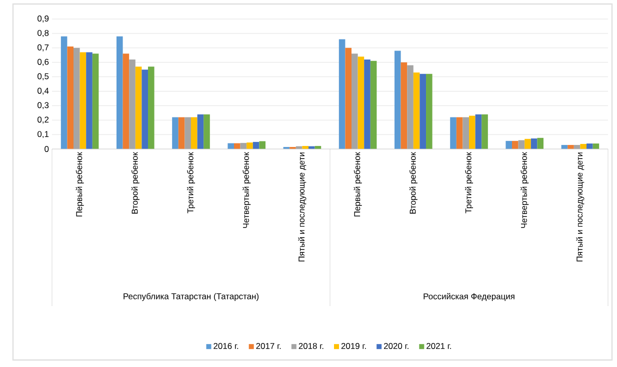 Image resolution: width=617 pixels, height=367 pixels. What do you see at coordinates (438, 346) in the screenshot?
I see `legend-label: 2021 г.` at bounding box center [438, 346].